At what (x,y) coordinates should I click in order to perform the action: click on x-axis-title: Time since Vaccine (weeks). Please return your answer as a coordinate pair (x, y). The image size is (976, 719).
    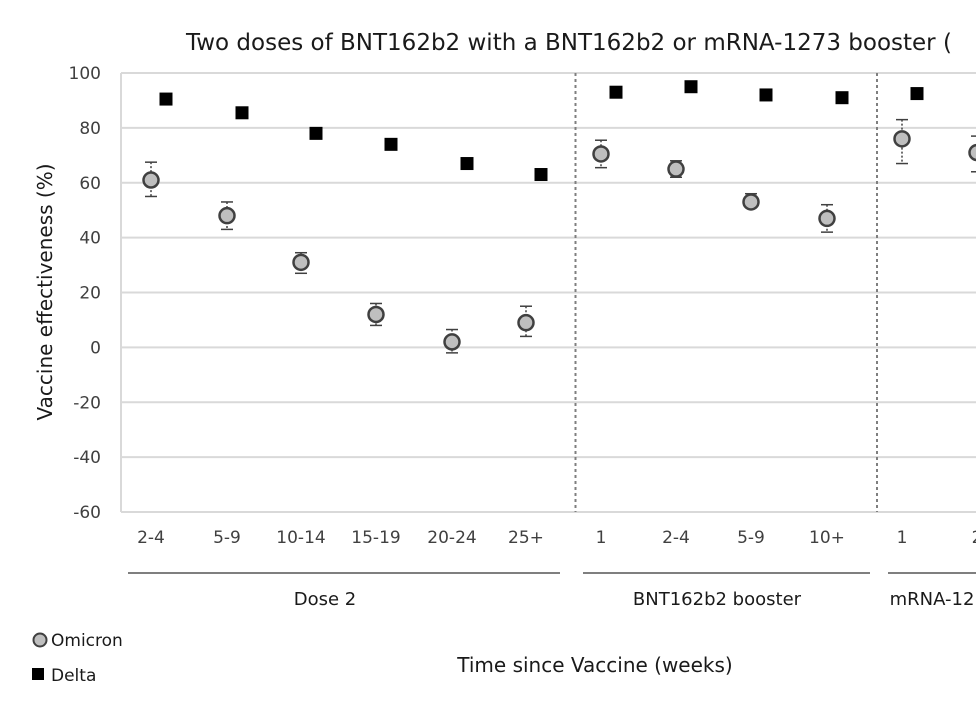
    Looking at the image, I should click on (594, 665).